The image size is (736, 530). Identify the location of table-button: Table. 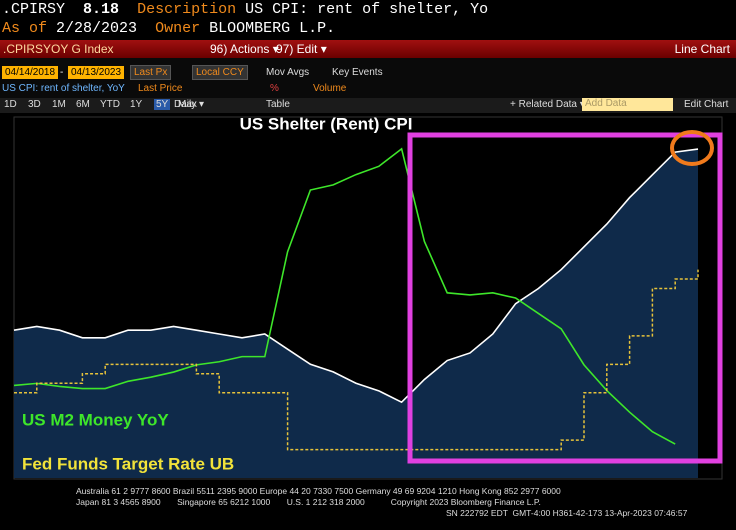
(278, 104).